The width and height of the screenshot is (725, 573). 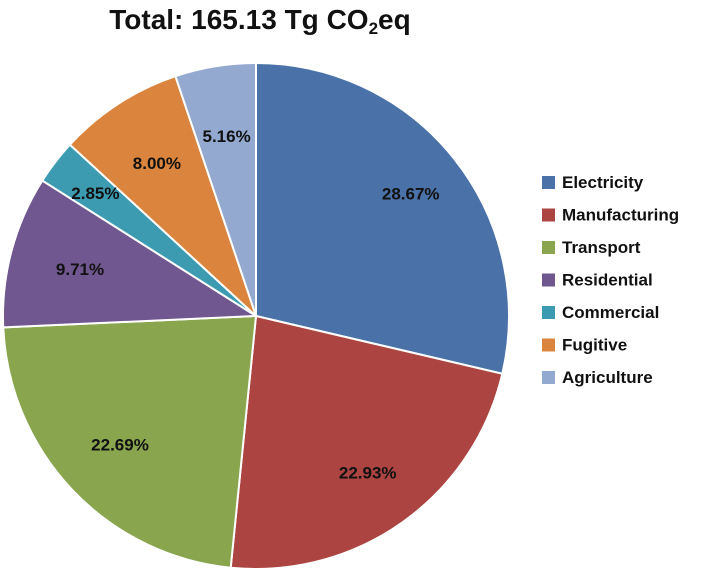 What do you see at coordinates (373, 28) in the screenshot?
I see `chart-title-subscript: 2` at bounding box center [373, 28].